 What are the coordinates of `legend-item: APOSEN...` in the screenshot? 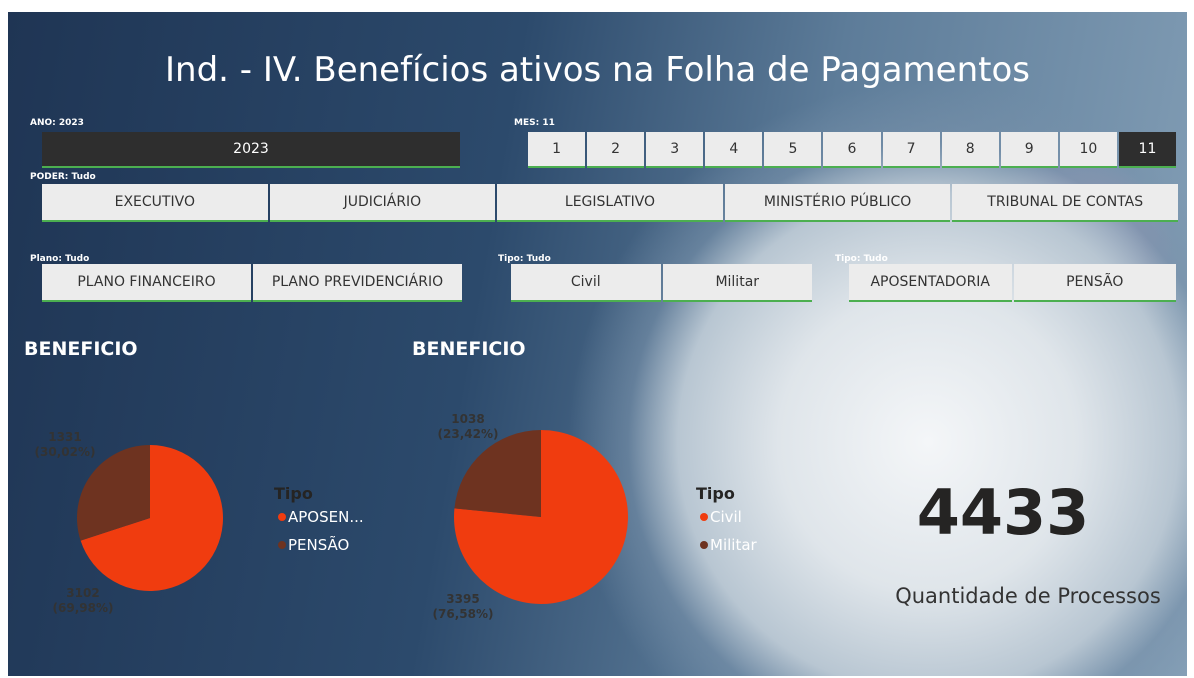 It's located at (321, 517).